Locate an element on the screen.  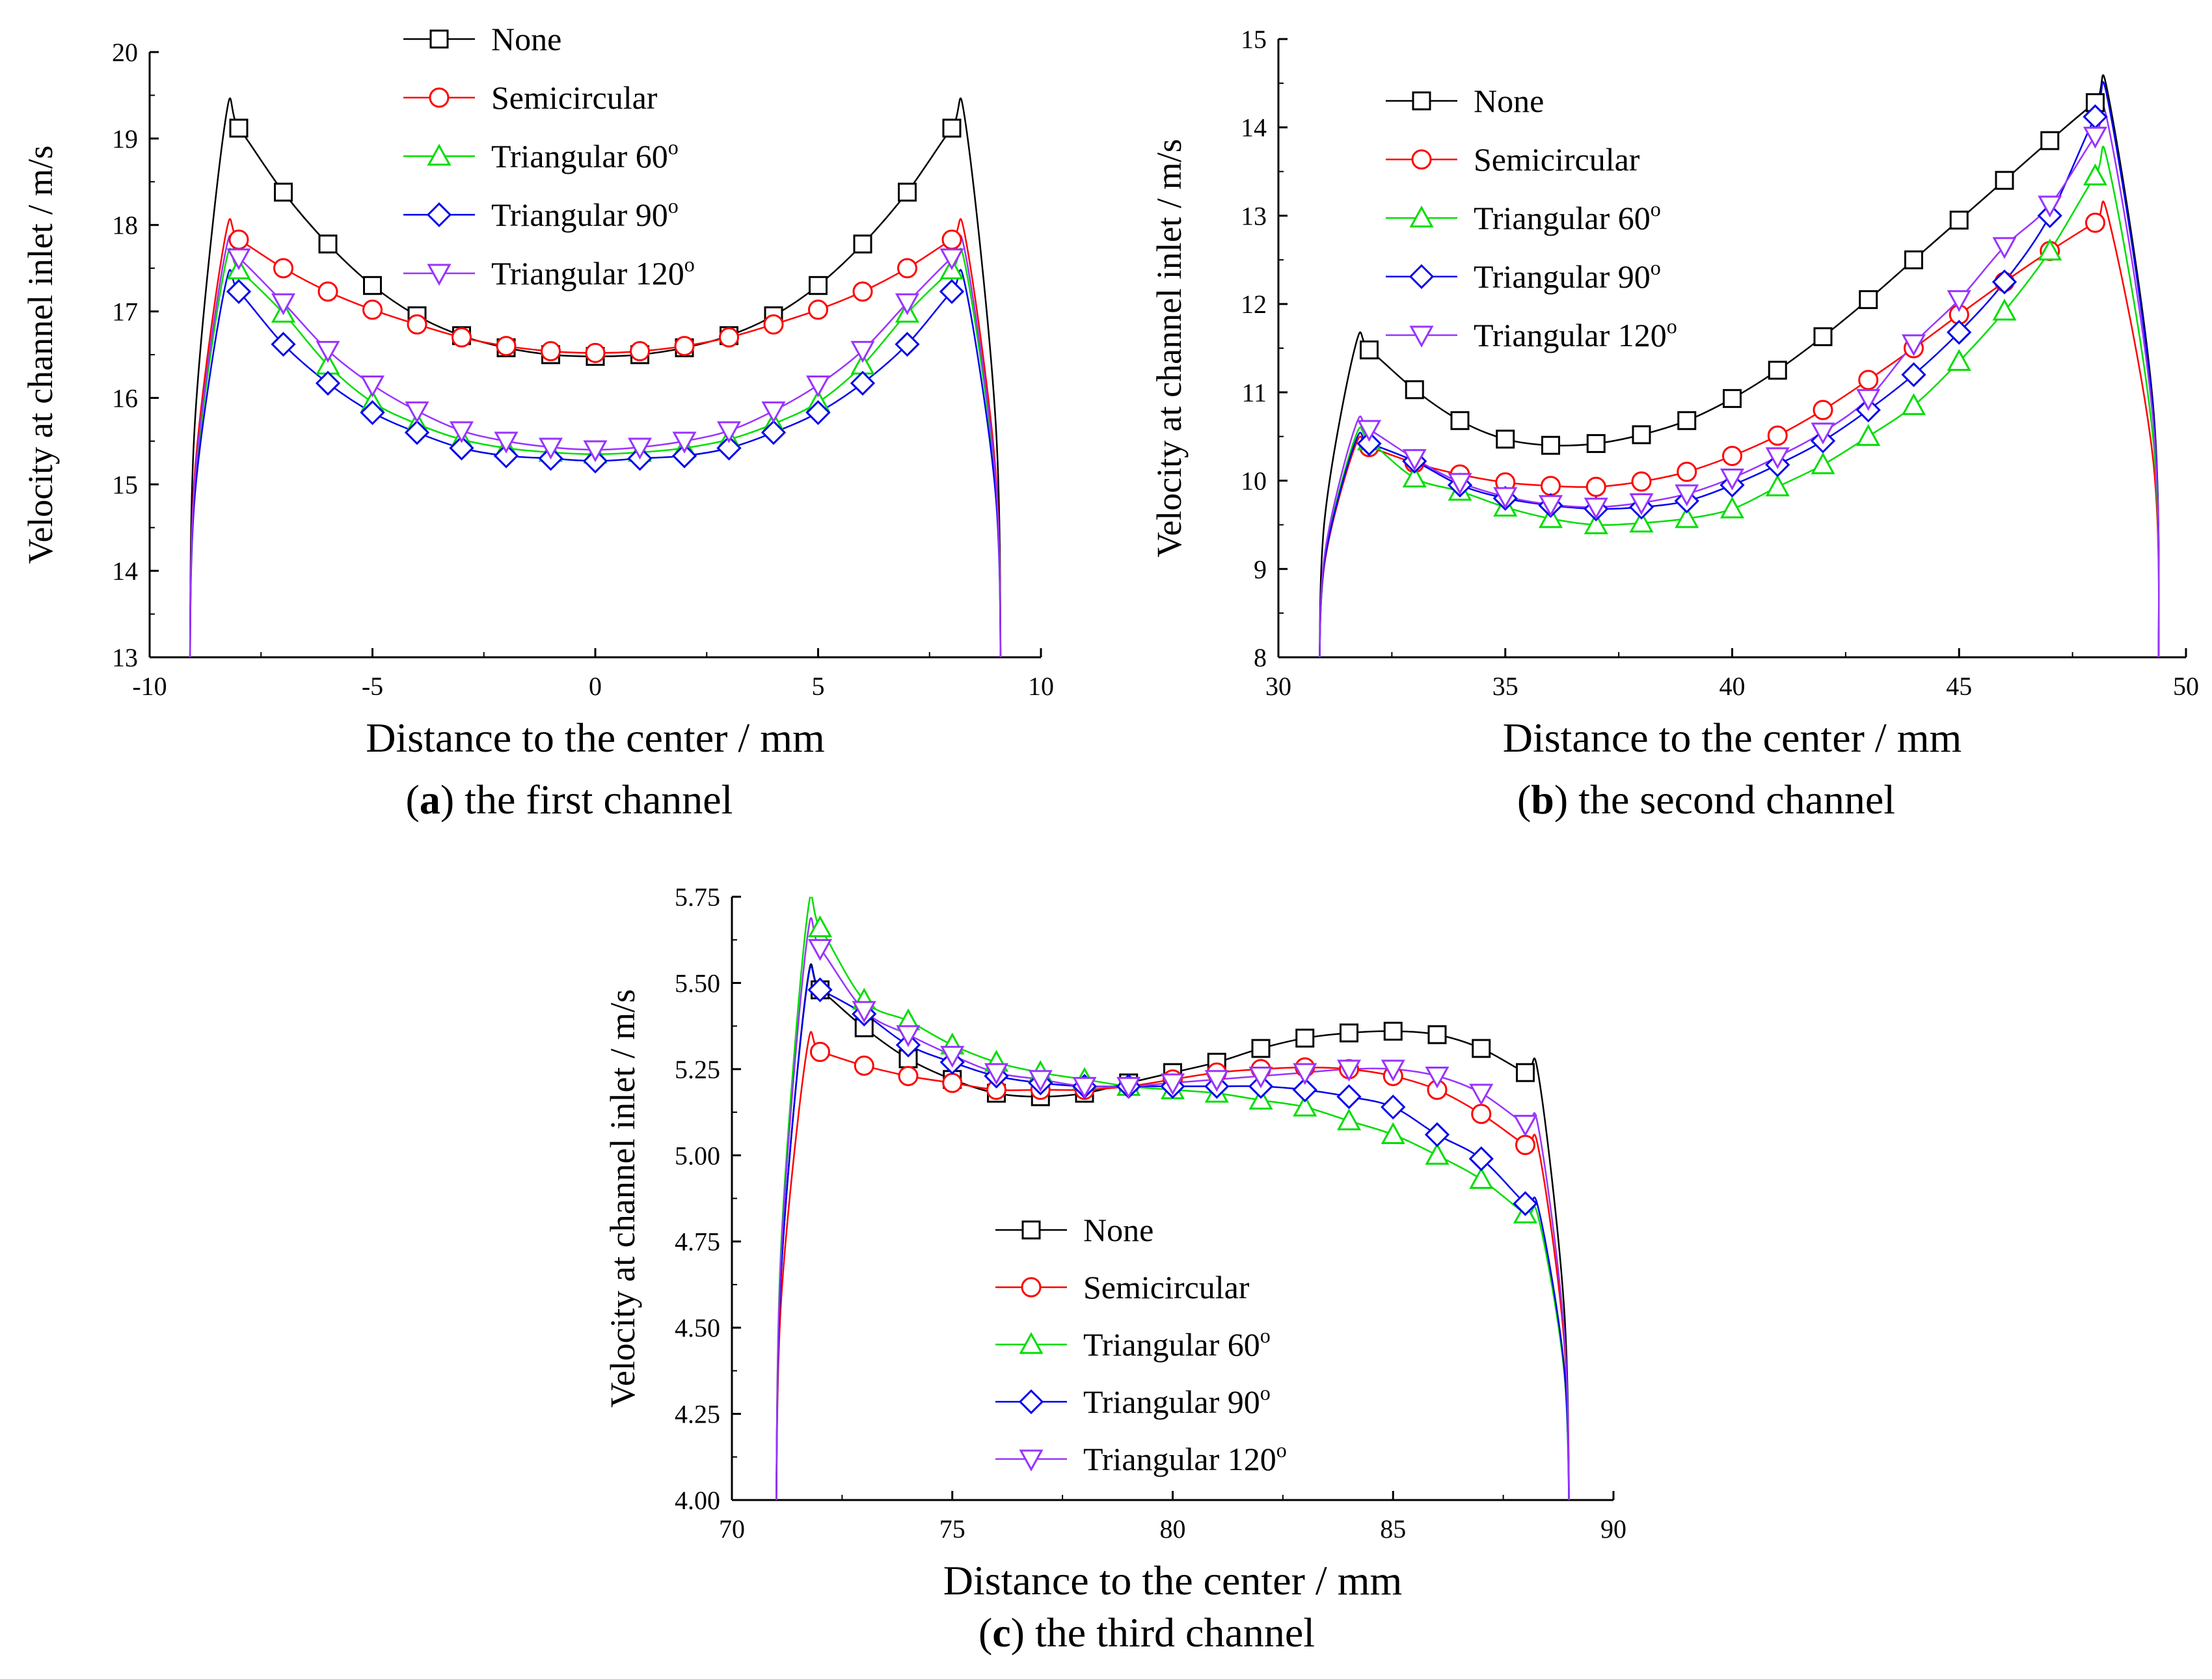
y-tick-label: 9 is located at coordinates (1260, 569).